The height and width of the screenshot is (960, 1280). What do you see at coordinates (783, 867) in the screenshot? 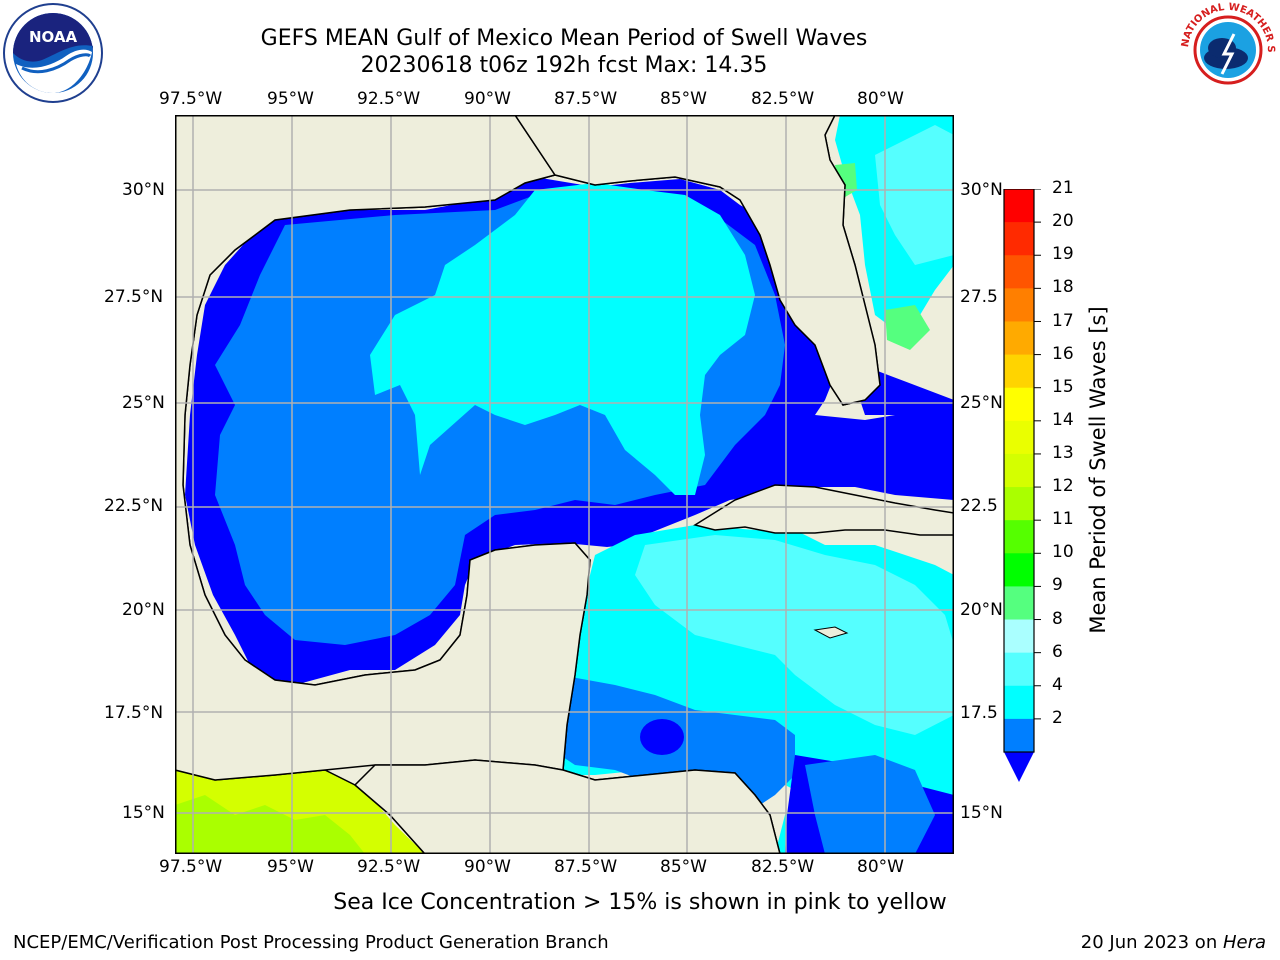
I see `lon-label-bottom: 82.5°W` at bounding box center [783, 867].